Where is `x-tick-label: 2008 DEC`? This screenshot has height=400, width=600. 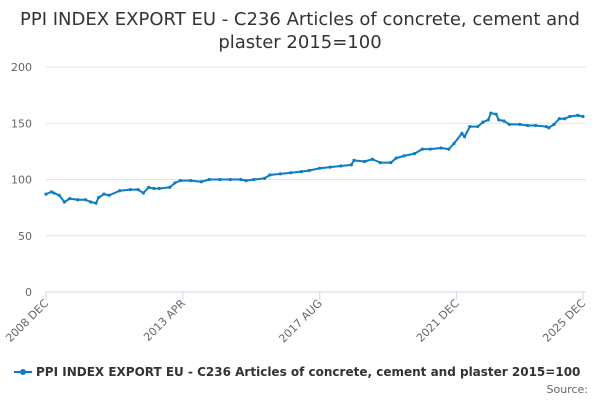 x-tick-label: 2008 DEC is located at coordinates (27, 321).